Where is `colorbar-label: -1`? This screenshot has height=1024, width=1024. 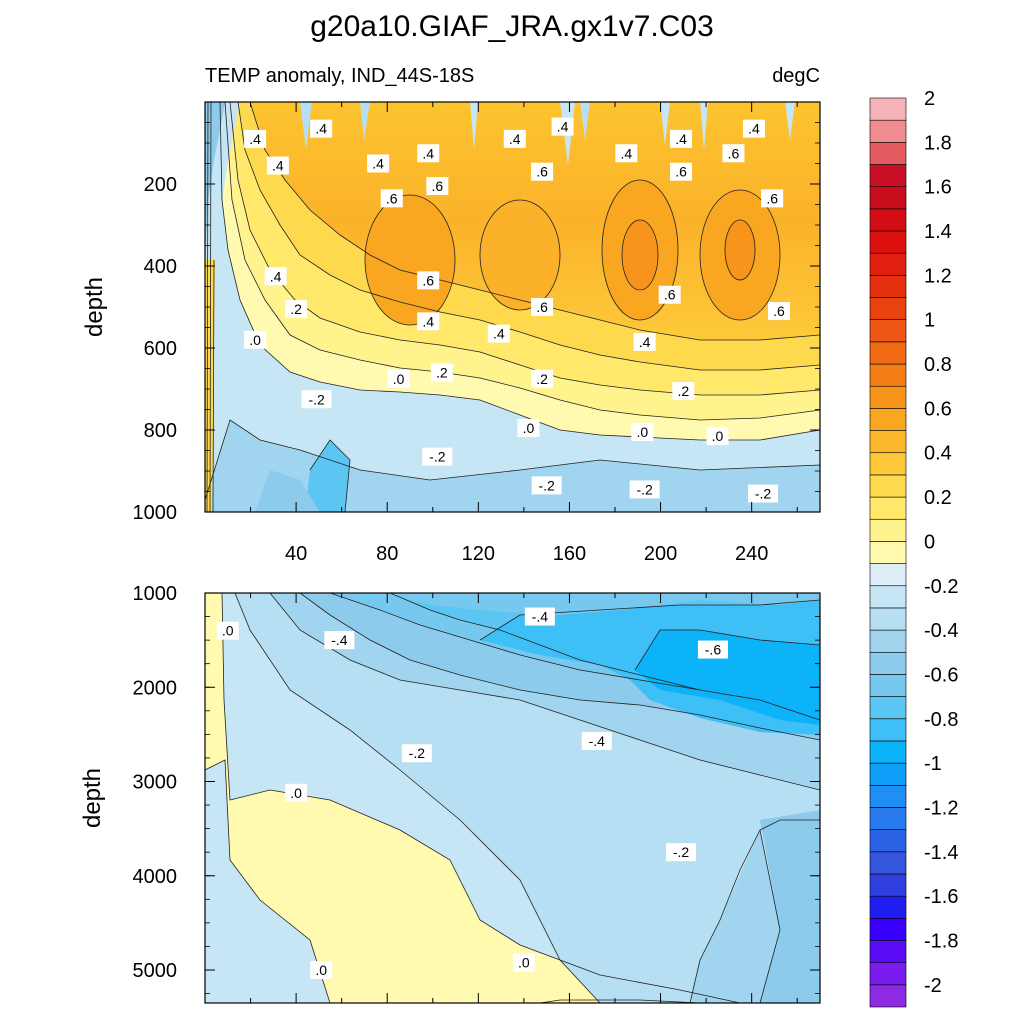
colorbar-label: -1 is located at coordinates (933, 764).